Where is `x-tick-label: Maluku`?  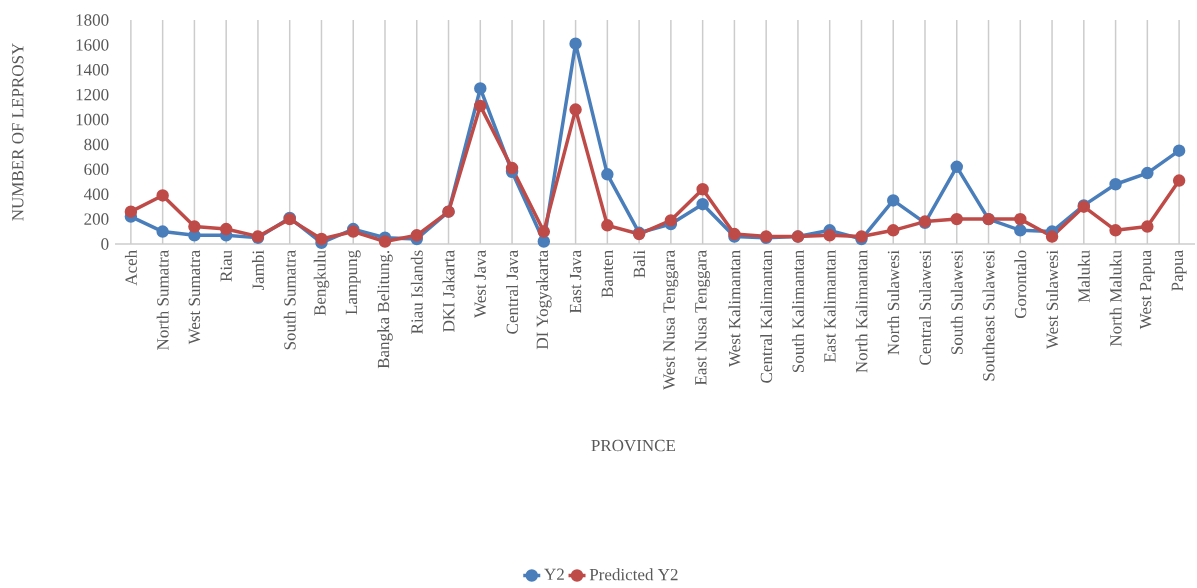 x-tick-label: Maluku is located at coordinates (1083, 276).